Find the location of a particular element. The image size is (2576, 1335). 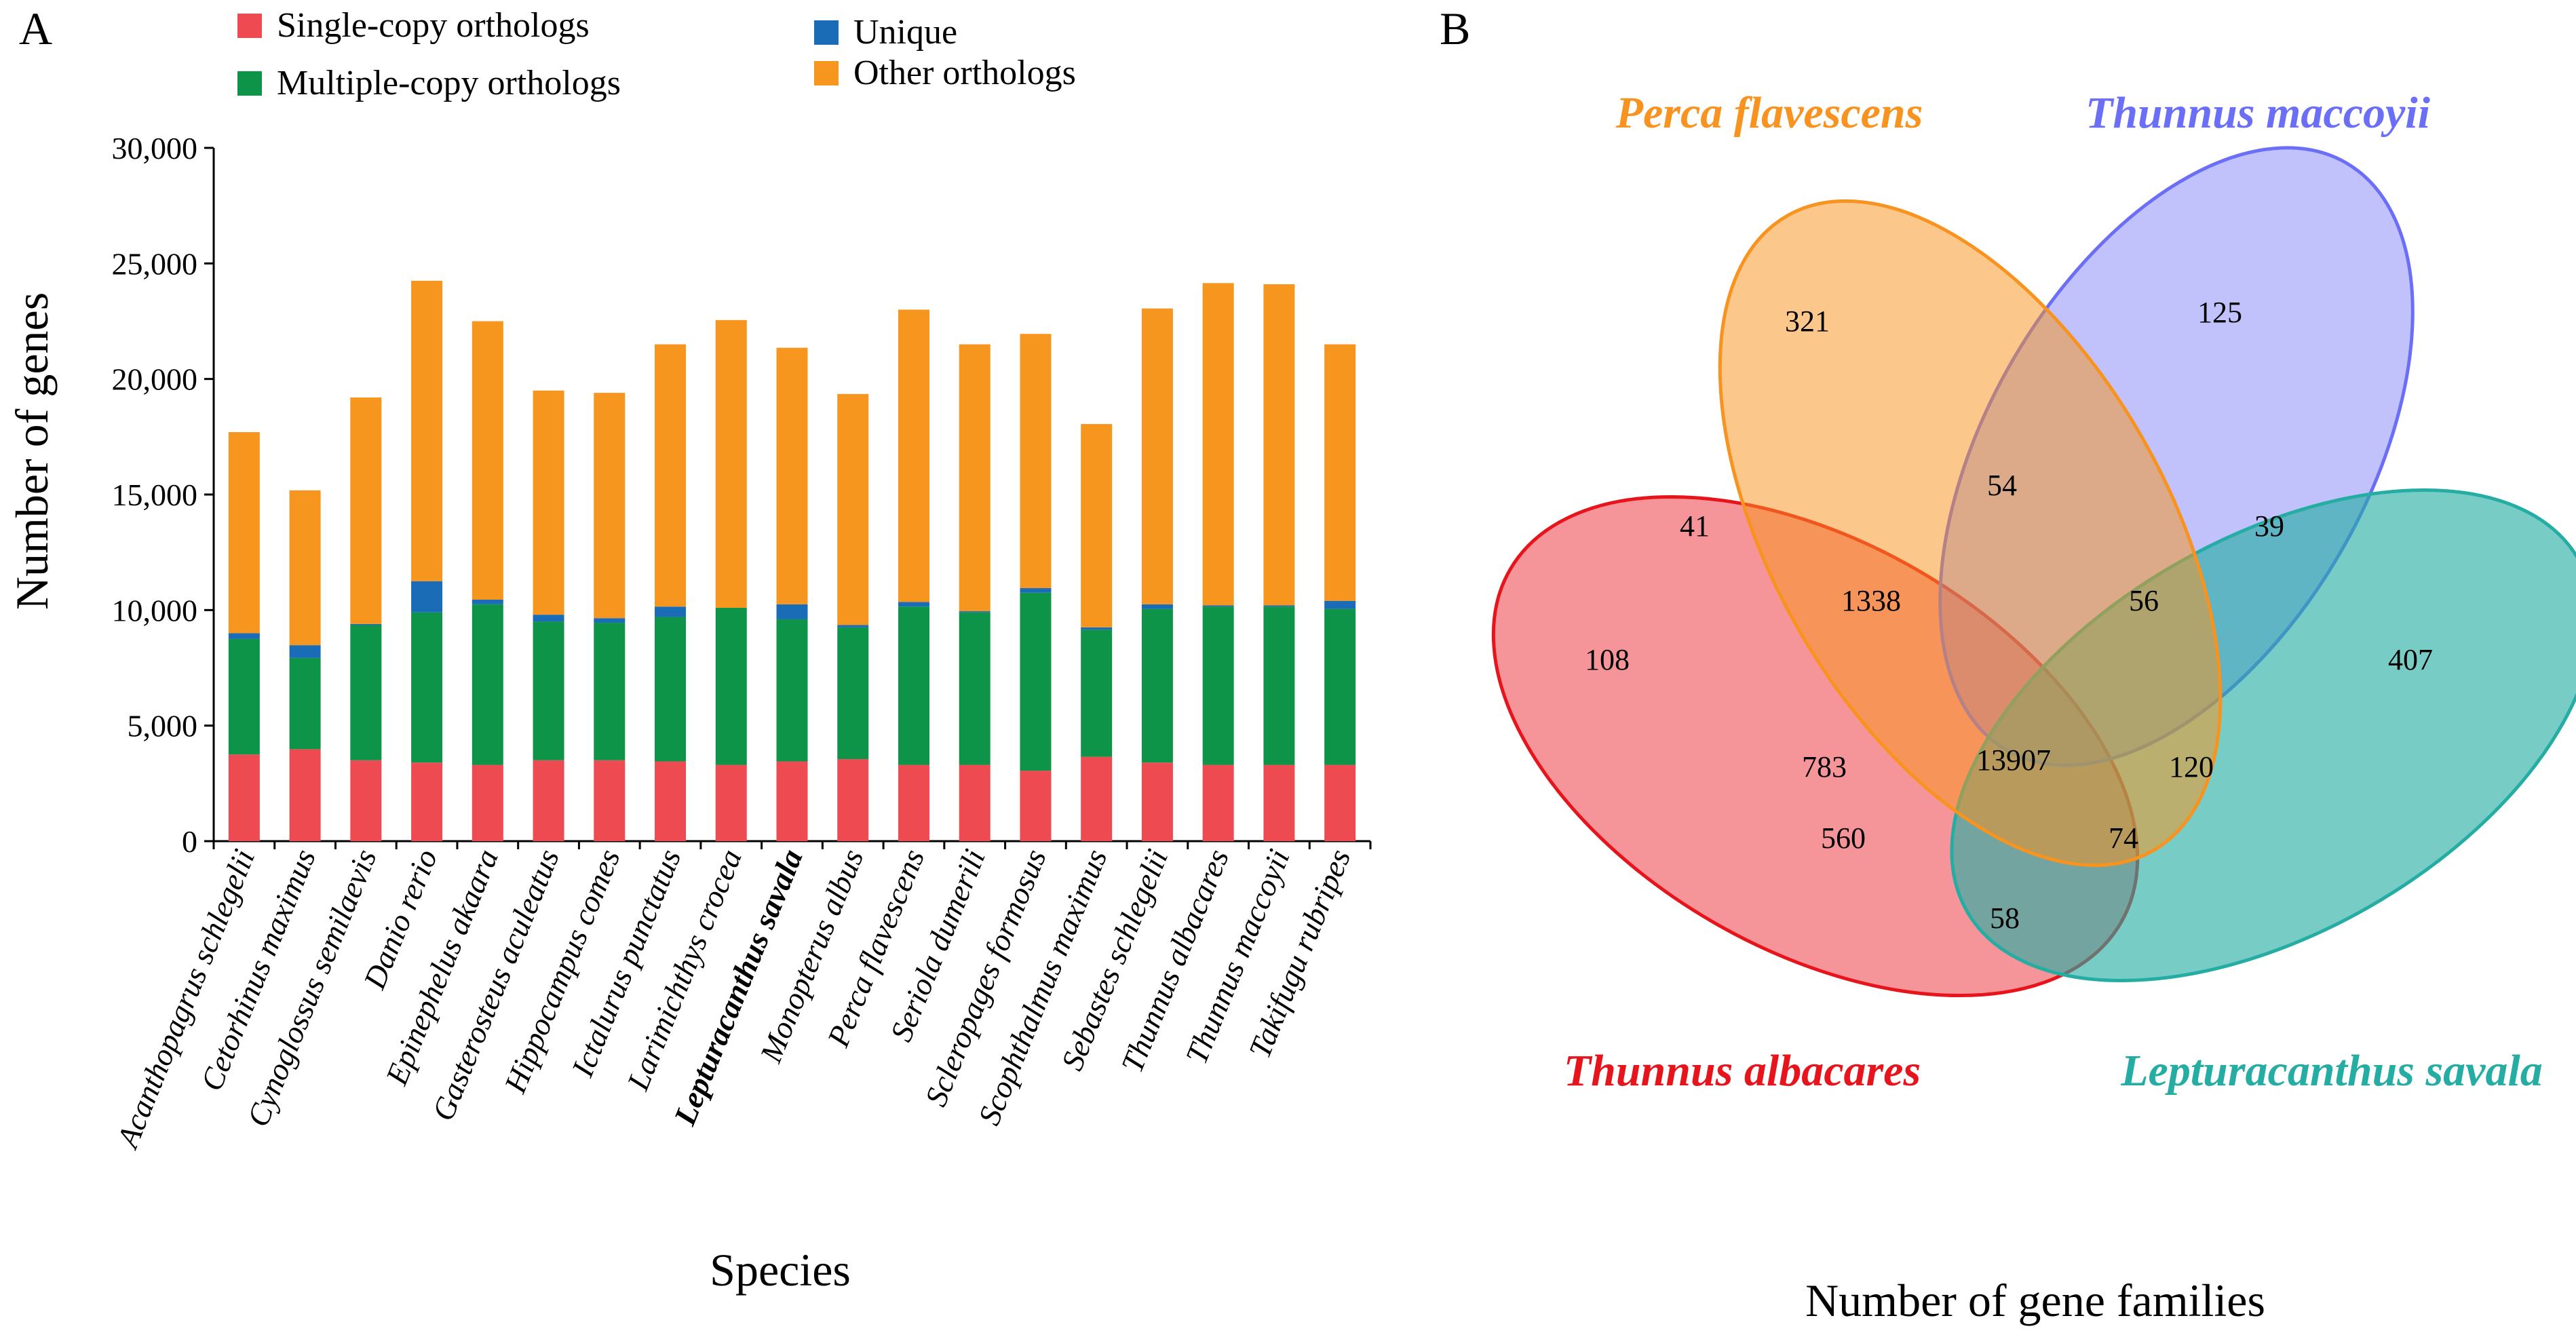

bar-unique-hippocampus-comes is located at coordinates (610, 620).